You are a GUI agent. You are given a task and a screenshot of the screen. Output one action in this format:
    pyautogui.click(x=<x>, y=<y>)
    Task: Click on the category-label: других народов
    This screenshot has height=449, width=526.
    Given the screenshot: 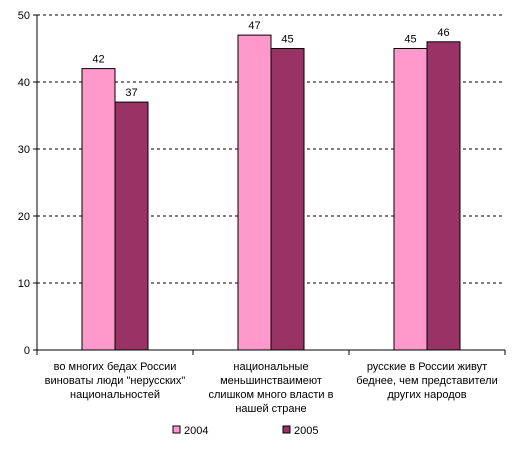 What is the action you would take?
    pyautogui.click(x=426, y=395)
    